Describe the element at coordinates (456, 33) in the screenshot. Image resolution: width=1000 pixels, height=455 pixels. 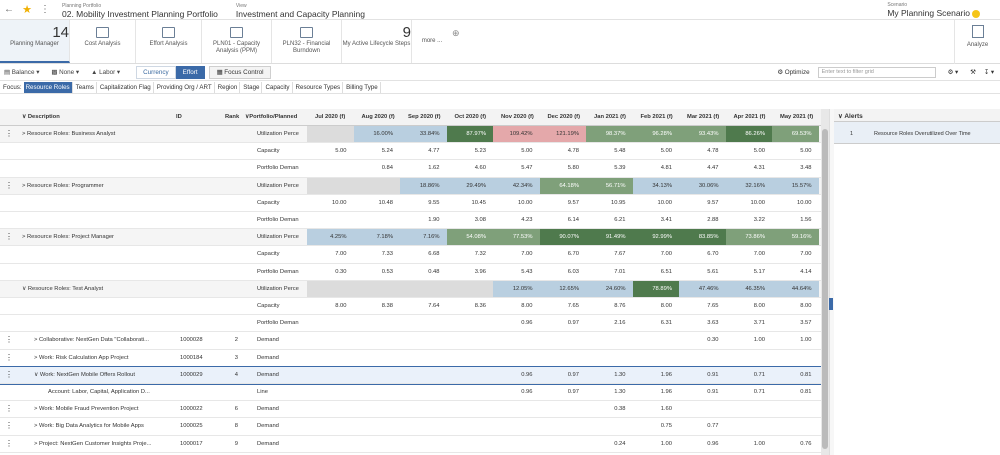
I see `add-tile-icon: ⊕` at that location.